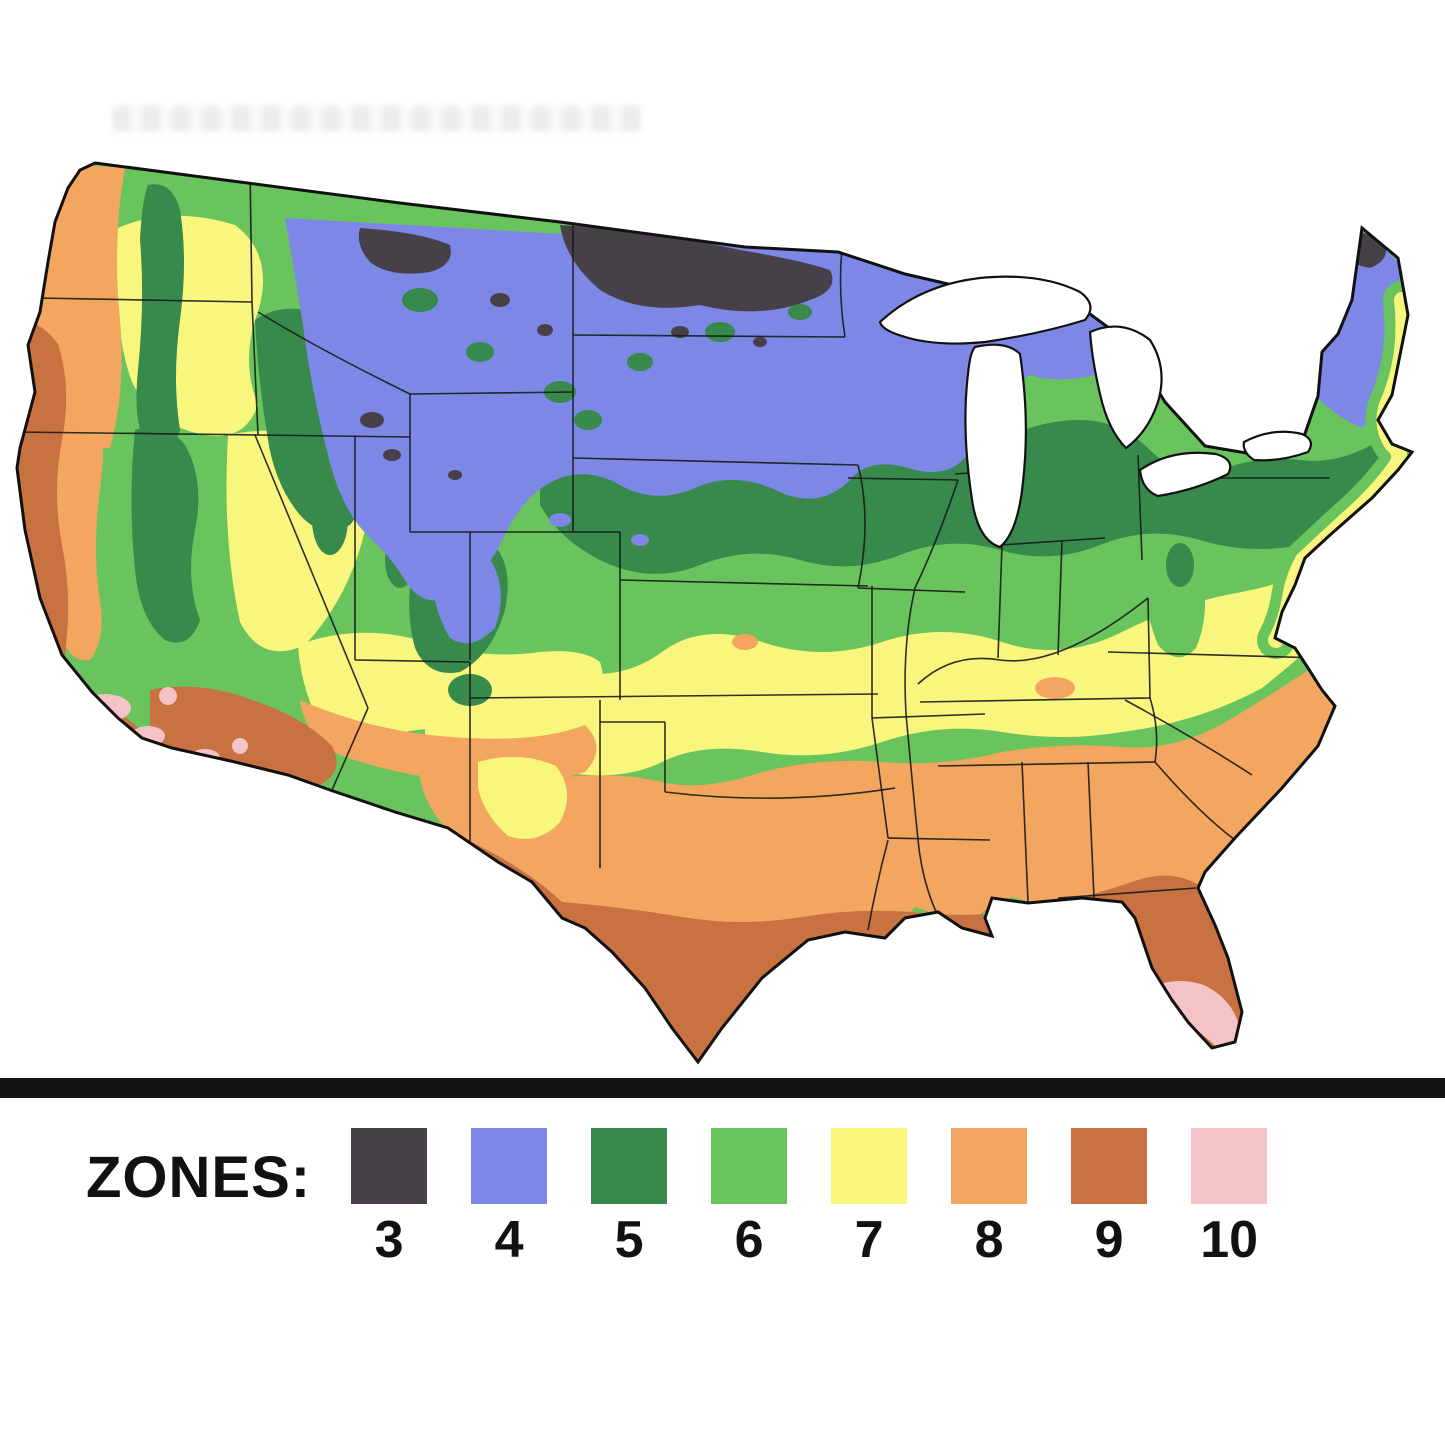  I want to click on legend-item-zone-6: 6, so click(749, 1198).